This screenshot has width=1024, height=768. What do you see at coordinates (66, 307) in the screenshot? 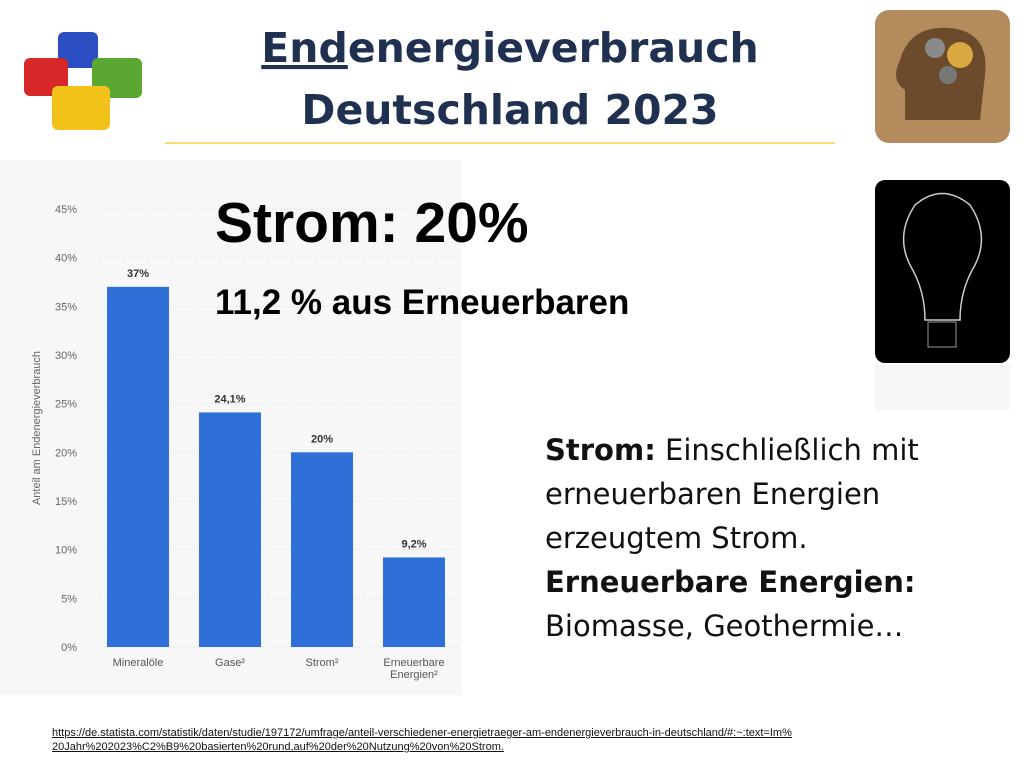
I see `y-tick-label: 35%` at bounding box center [66, 307].